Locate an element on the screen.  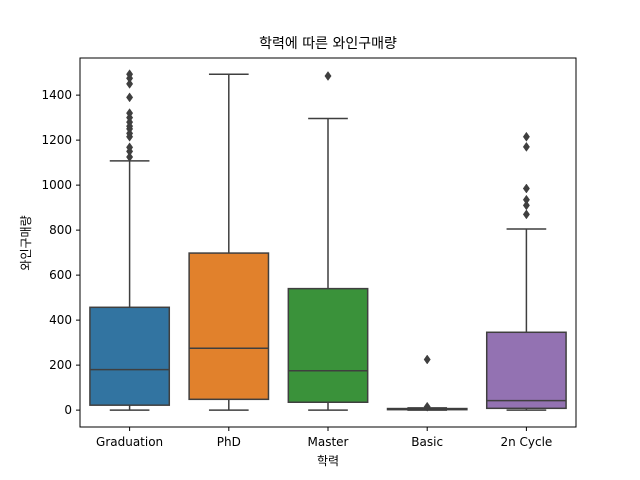
y-tick-label: 600 is located at coordinates (60, 275).